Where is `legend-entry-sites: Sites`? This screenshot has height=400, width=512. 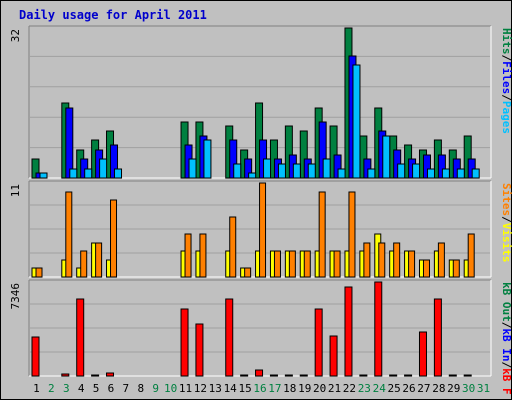
legend-entry-sites: Sites is located at coordinates (506, 199).